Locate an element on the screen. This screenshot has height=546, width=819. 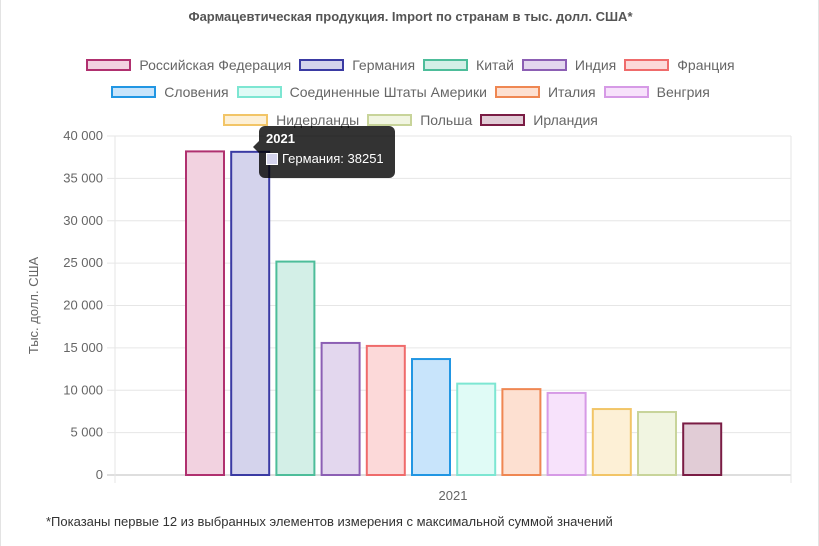
y-tick-label: 30 000 is located at coordinates (83, 220).